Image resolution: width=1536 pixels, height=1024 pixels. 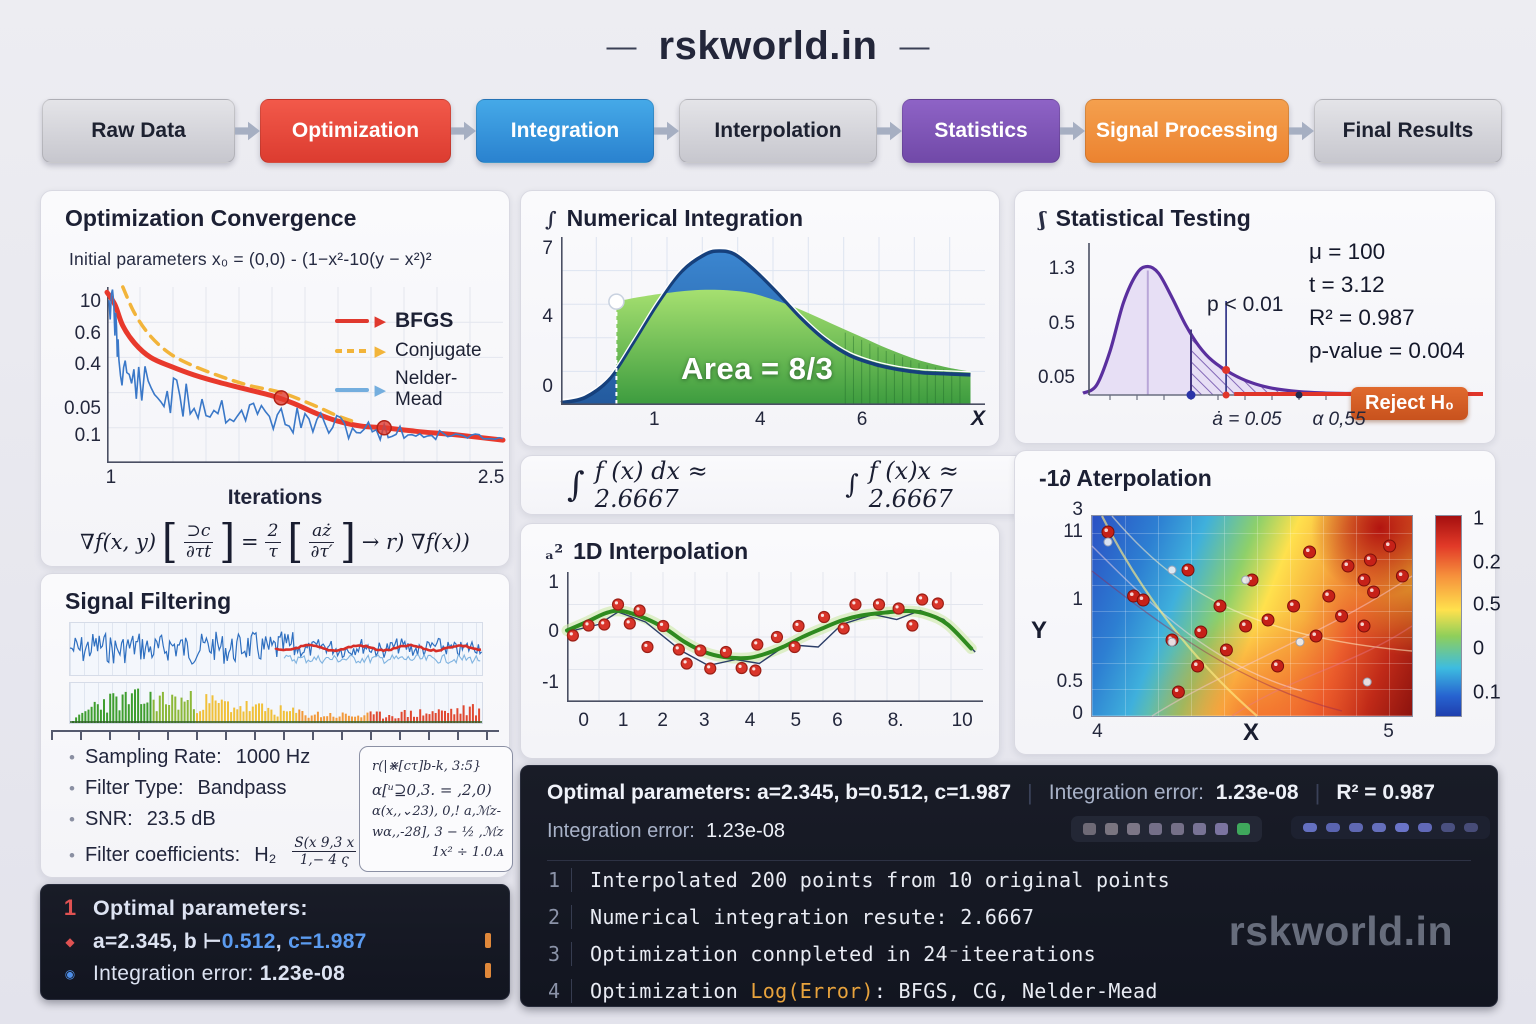 What do you see at coordinates (1073, 531) in the screenshot?
I see `axis-tick: 11` at bounding box center [1073, 531].